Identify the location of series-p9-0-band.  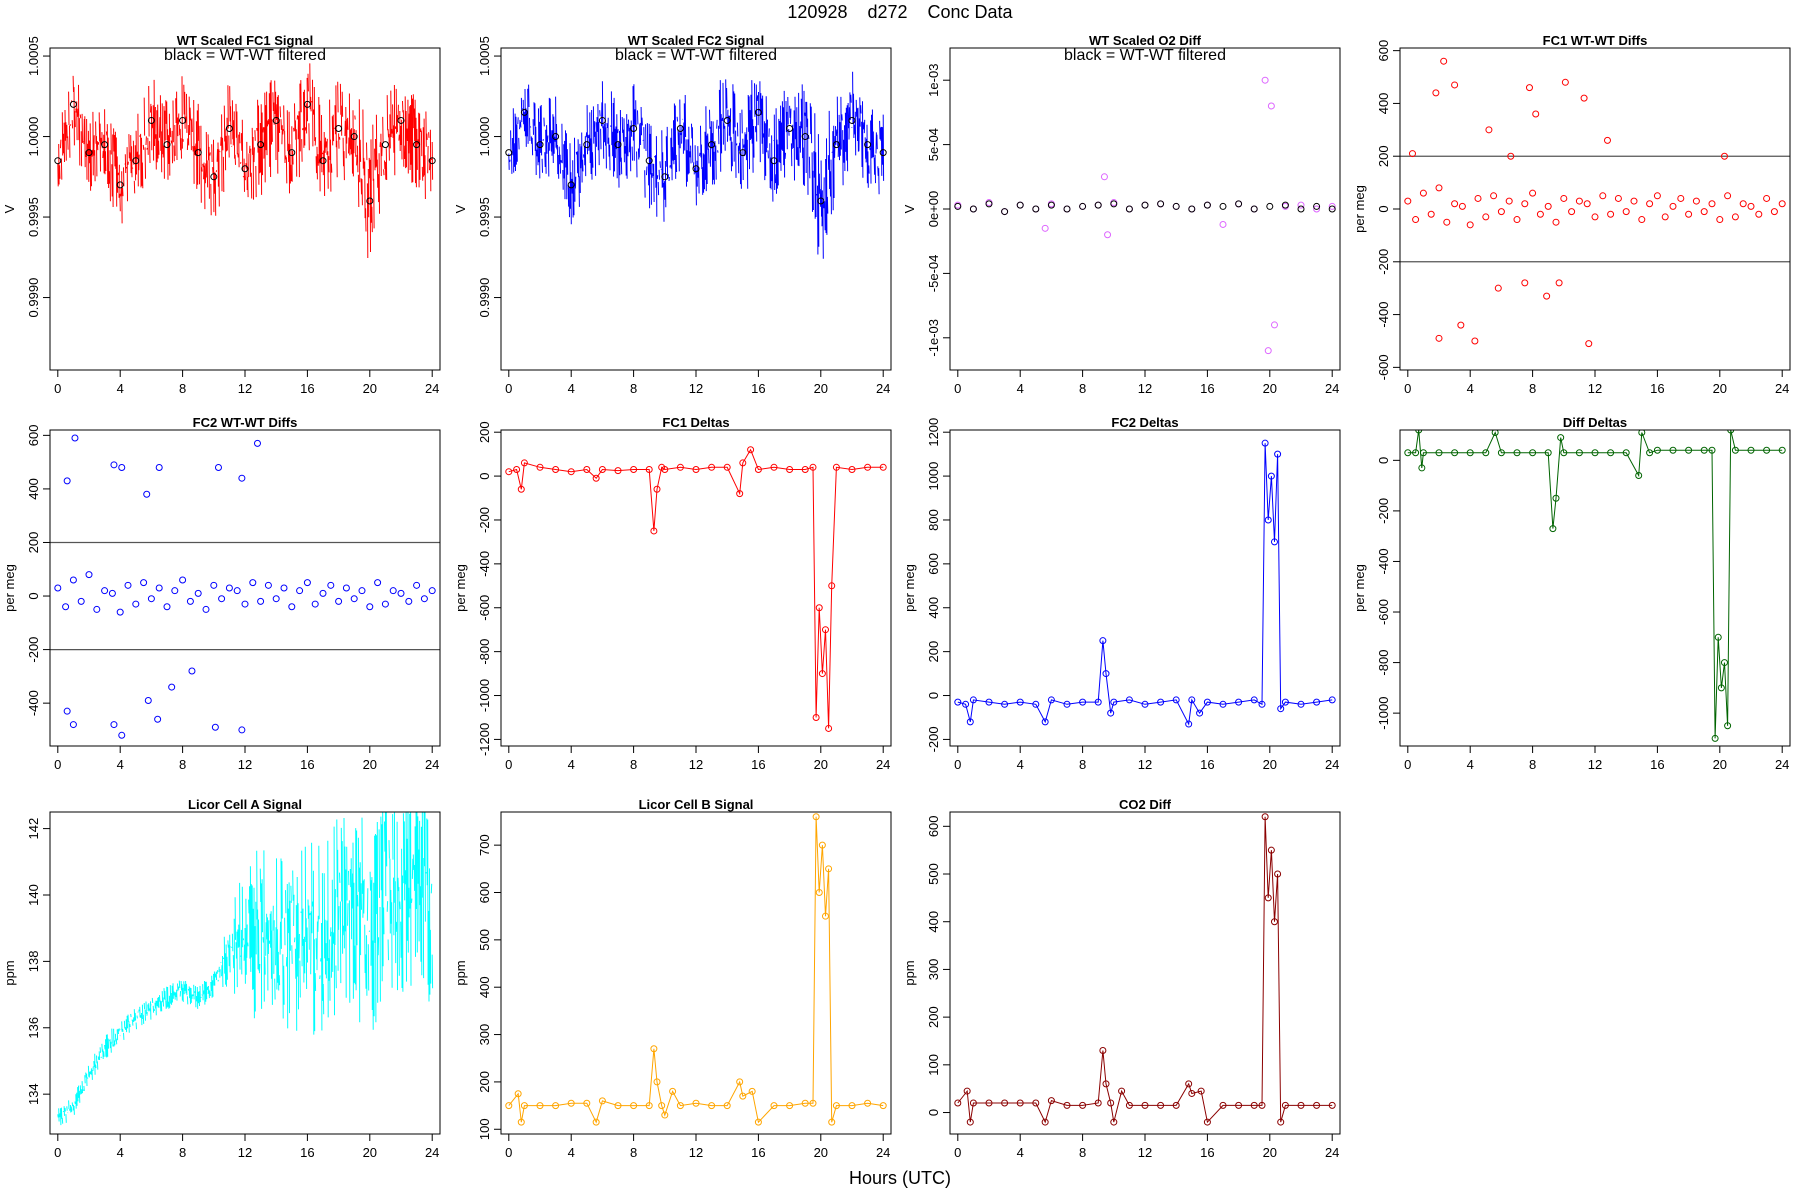
(245, 969).